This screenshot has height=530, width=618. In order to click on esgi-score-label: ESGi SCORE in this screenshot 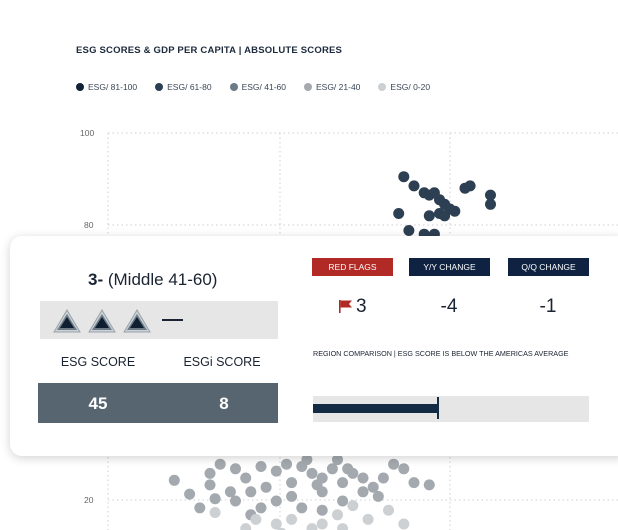, I will do `click(222, 362)`.